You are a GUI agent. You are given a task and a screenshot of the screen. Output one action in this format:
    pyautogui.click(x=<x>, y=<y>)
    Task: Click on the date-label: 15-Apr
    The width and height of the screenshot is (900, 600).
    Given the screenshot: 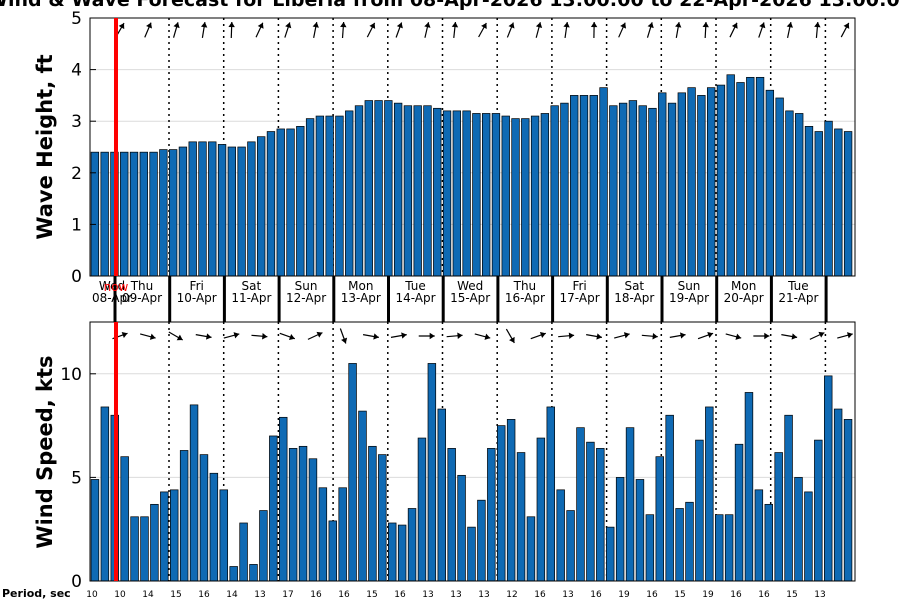 What is the action you would take?
    pyautogui.click(x=470, y=298)
    